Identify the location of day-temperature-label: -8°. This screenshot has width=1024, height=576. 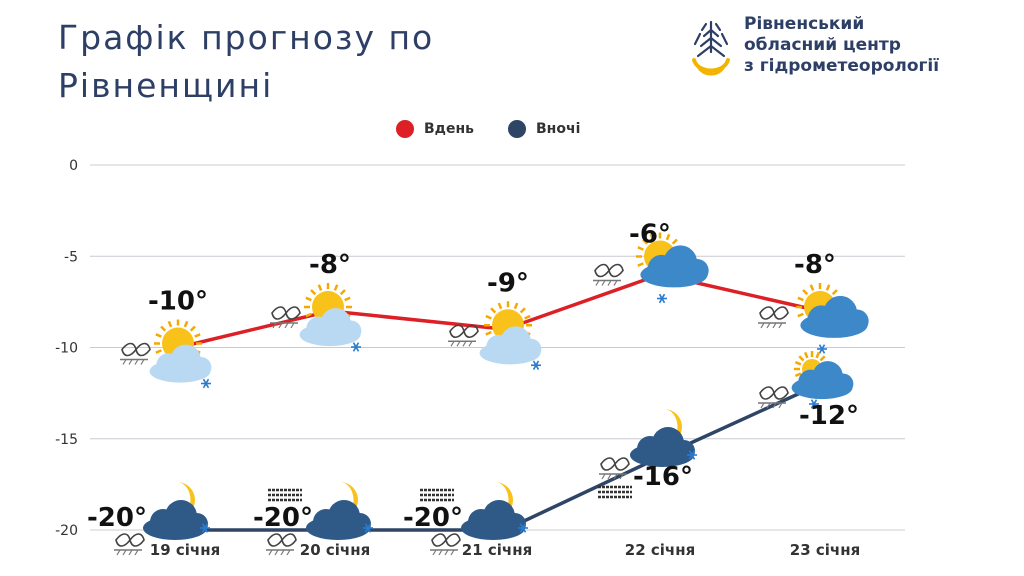
(330, 265).